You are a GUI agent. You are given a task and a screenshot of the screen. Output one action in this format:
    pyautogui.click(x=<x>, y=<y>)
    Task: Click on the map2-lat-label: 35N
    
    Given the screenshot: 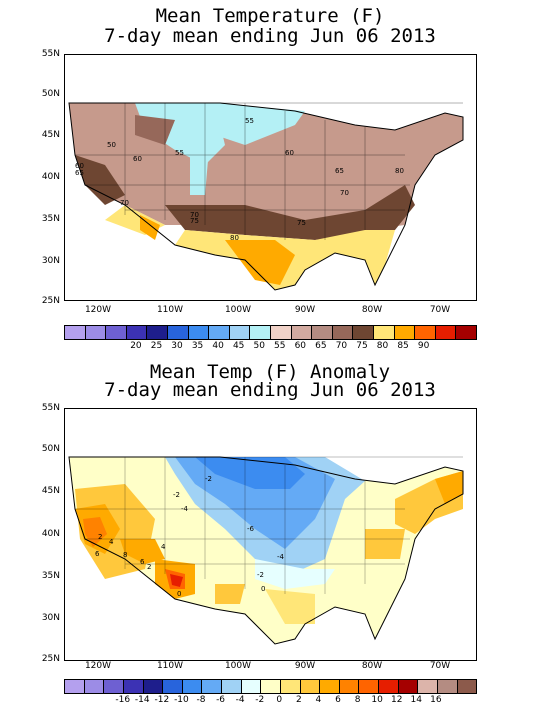 What is the action you would take?
    pyautogui.click(x=50, y=576)
    